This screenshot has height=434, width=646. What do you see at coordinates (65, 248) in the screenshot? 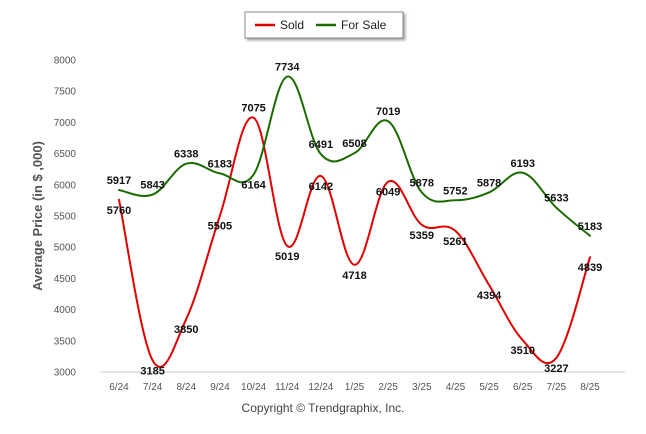
I see `y-tick-label: 5000` at bounding box center [65, 248].